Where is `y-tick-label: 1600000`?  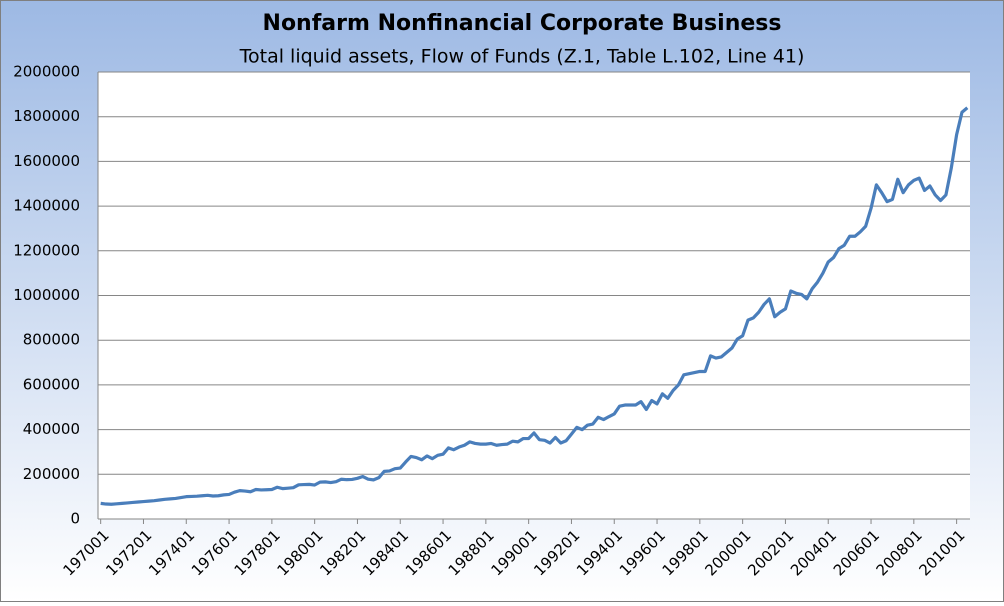 y-tick-label: 1600000 is located at coordinates (46, 161).